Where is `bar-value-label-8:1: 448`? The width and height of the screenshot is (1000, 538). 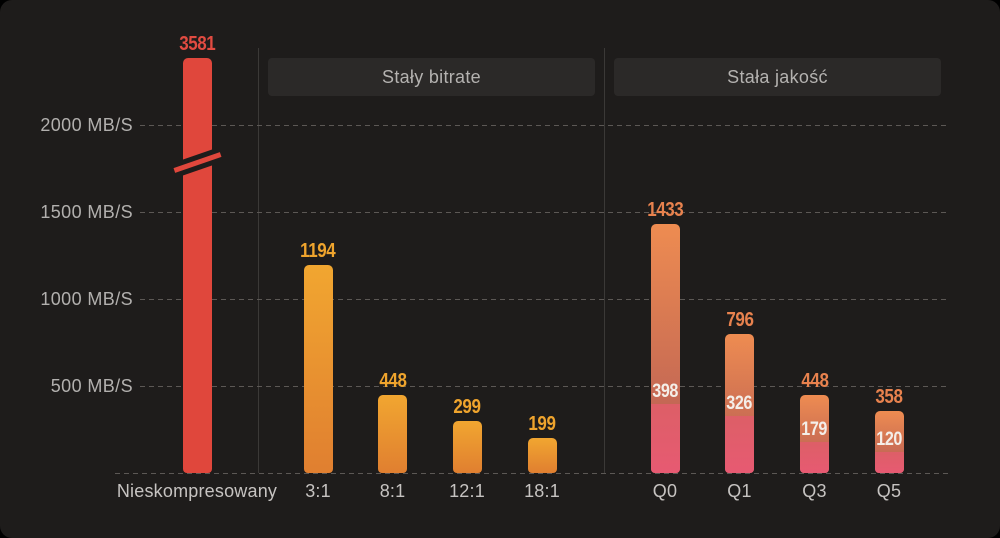
bar-value-label-8:1: 448 is located at coordinates (392, 381).